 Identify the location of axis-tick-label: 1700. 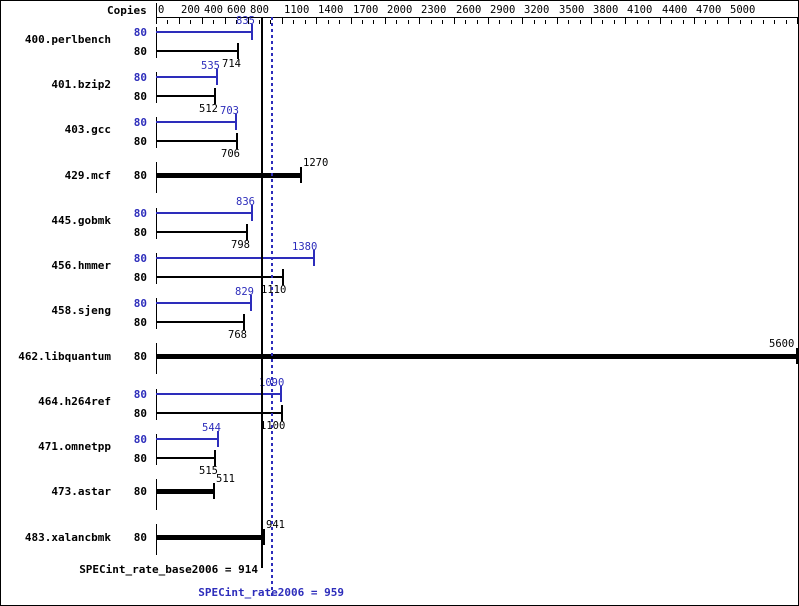
(366, 10).